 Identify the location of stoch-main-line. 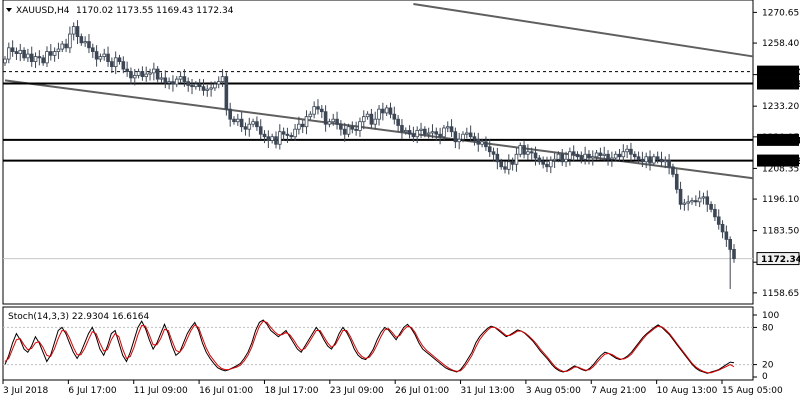
(369, 346).